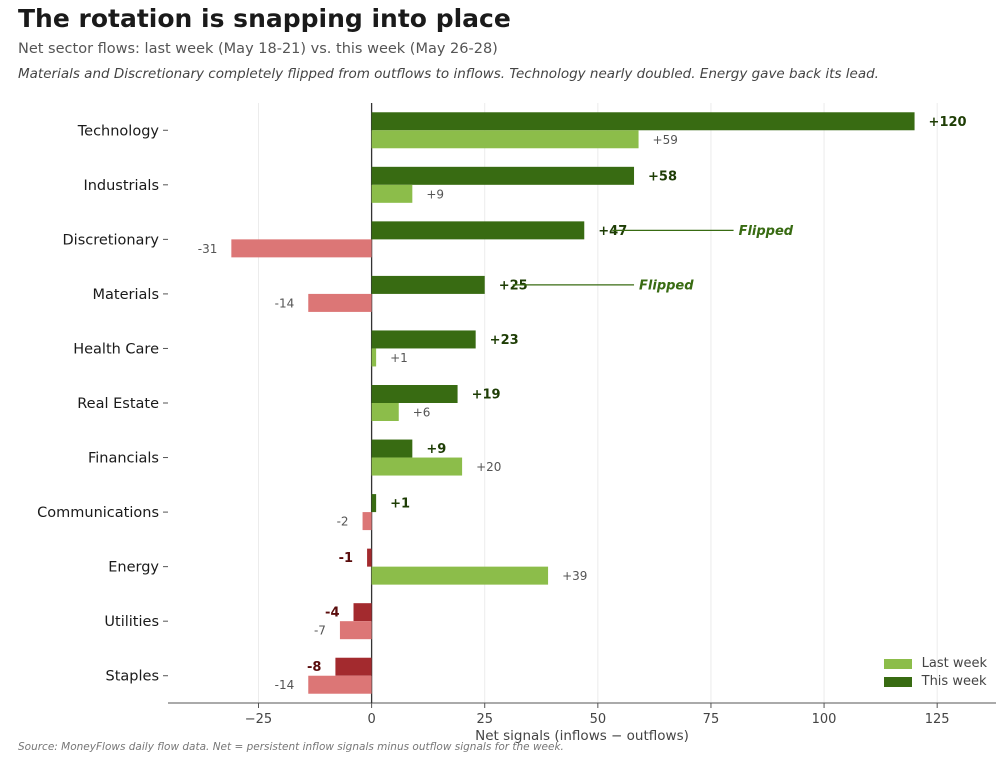 The image size is (997, 763). I want to click on legend-label-last-week: Last week, so click(954, 663).